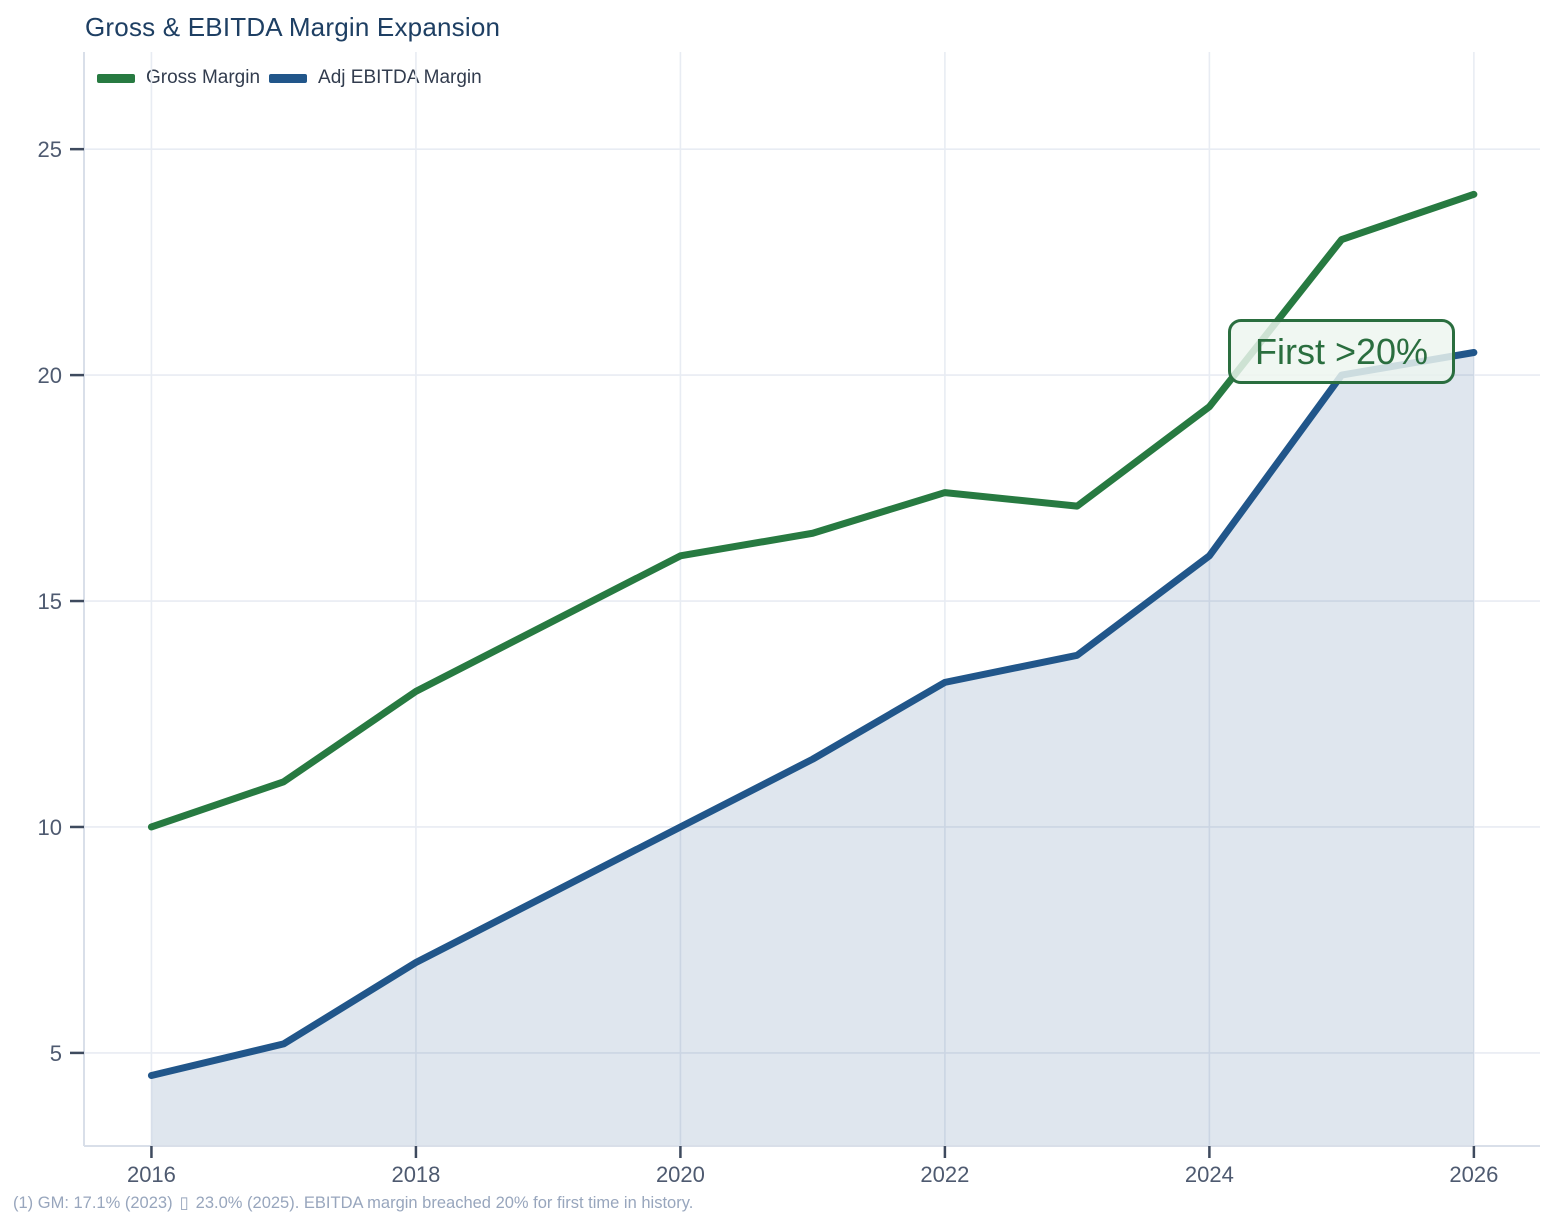  Describe the element at coordinates (1473, 1174) in the screenshot. I see `x-tick-label: 2026` at that location.